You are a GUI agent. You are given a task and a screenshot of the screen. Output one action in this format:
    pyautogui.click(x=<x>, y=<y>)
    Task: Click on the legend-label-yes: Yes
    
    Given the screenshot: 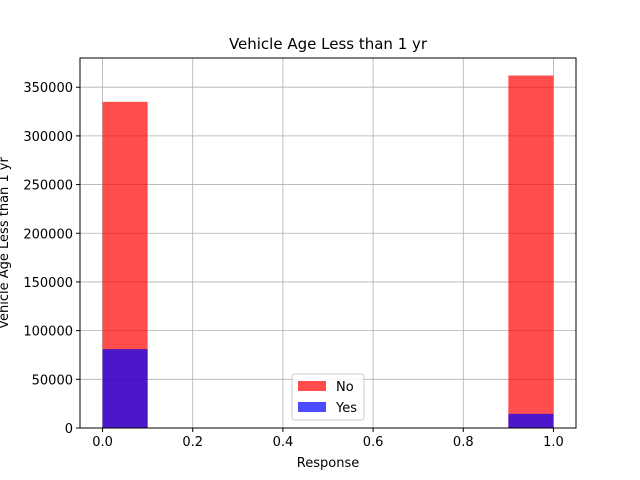 What is the action you would take?
    pyautogui.click(x=346, y=408)
    